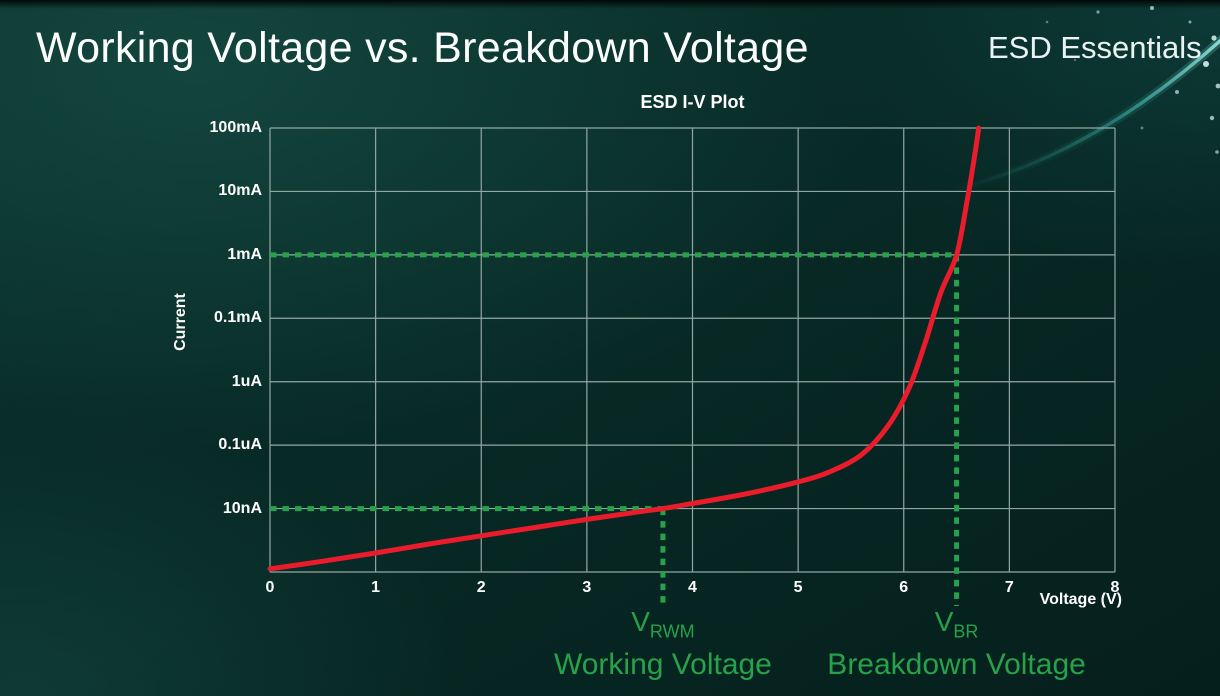  What do you see at coordinates (904, 587) in the screenshot?
I see `x-tick-label: 6` at bounding box center [904, 587].